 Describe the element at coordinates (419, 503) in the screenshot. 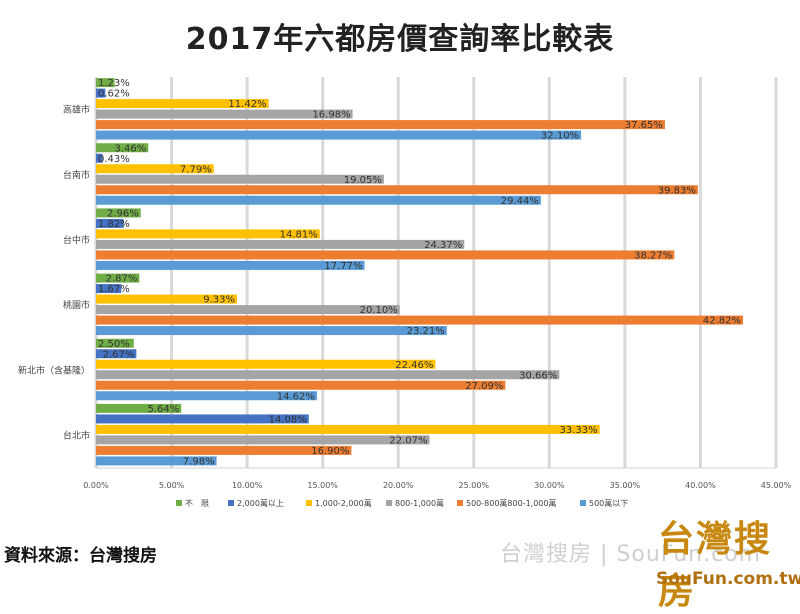

I see `legend-label: 800-1,000萬` at that location.